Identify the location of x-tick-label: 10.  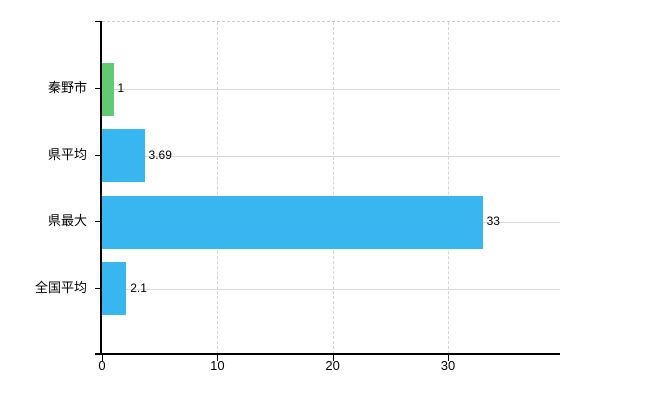
(217, 365).